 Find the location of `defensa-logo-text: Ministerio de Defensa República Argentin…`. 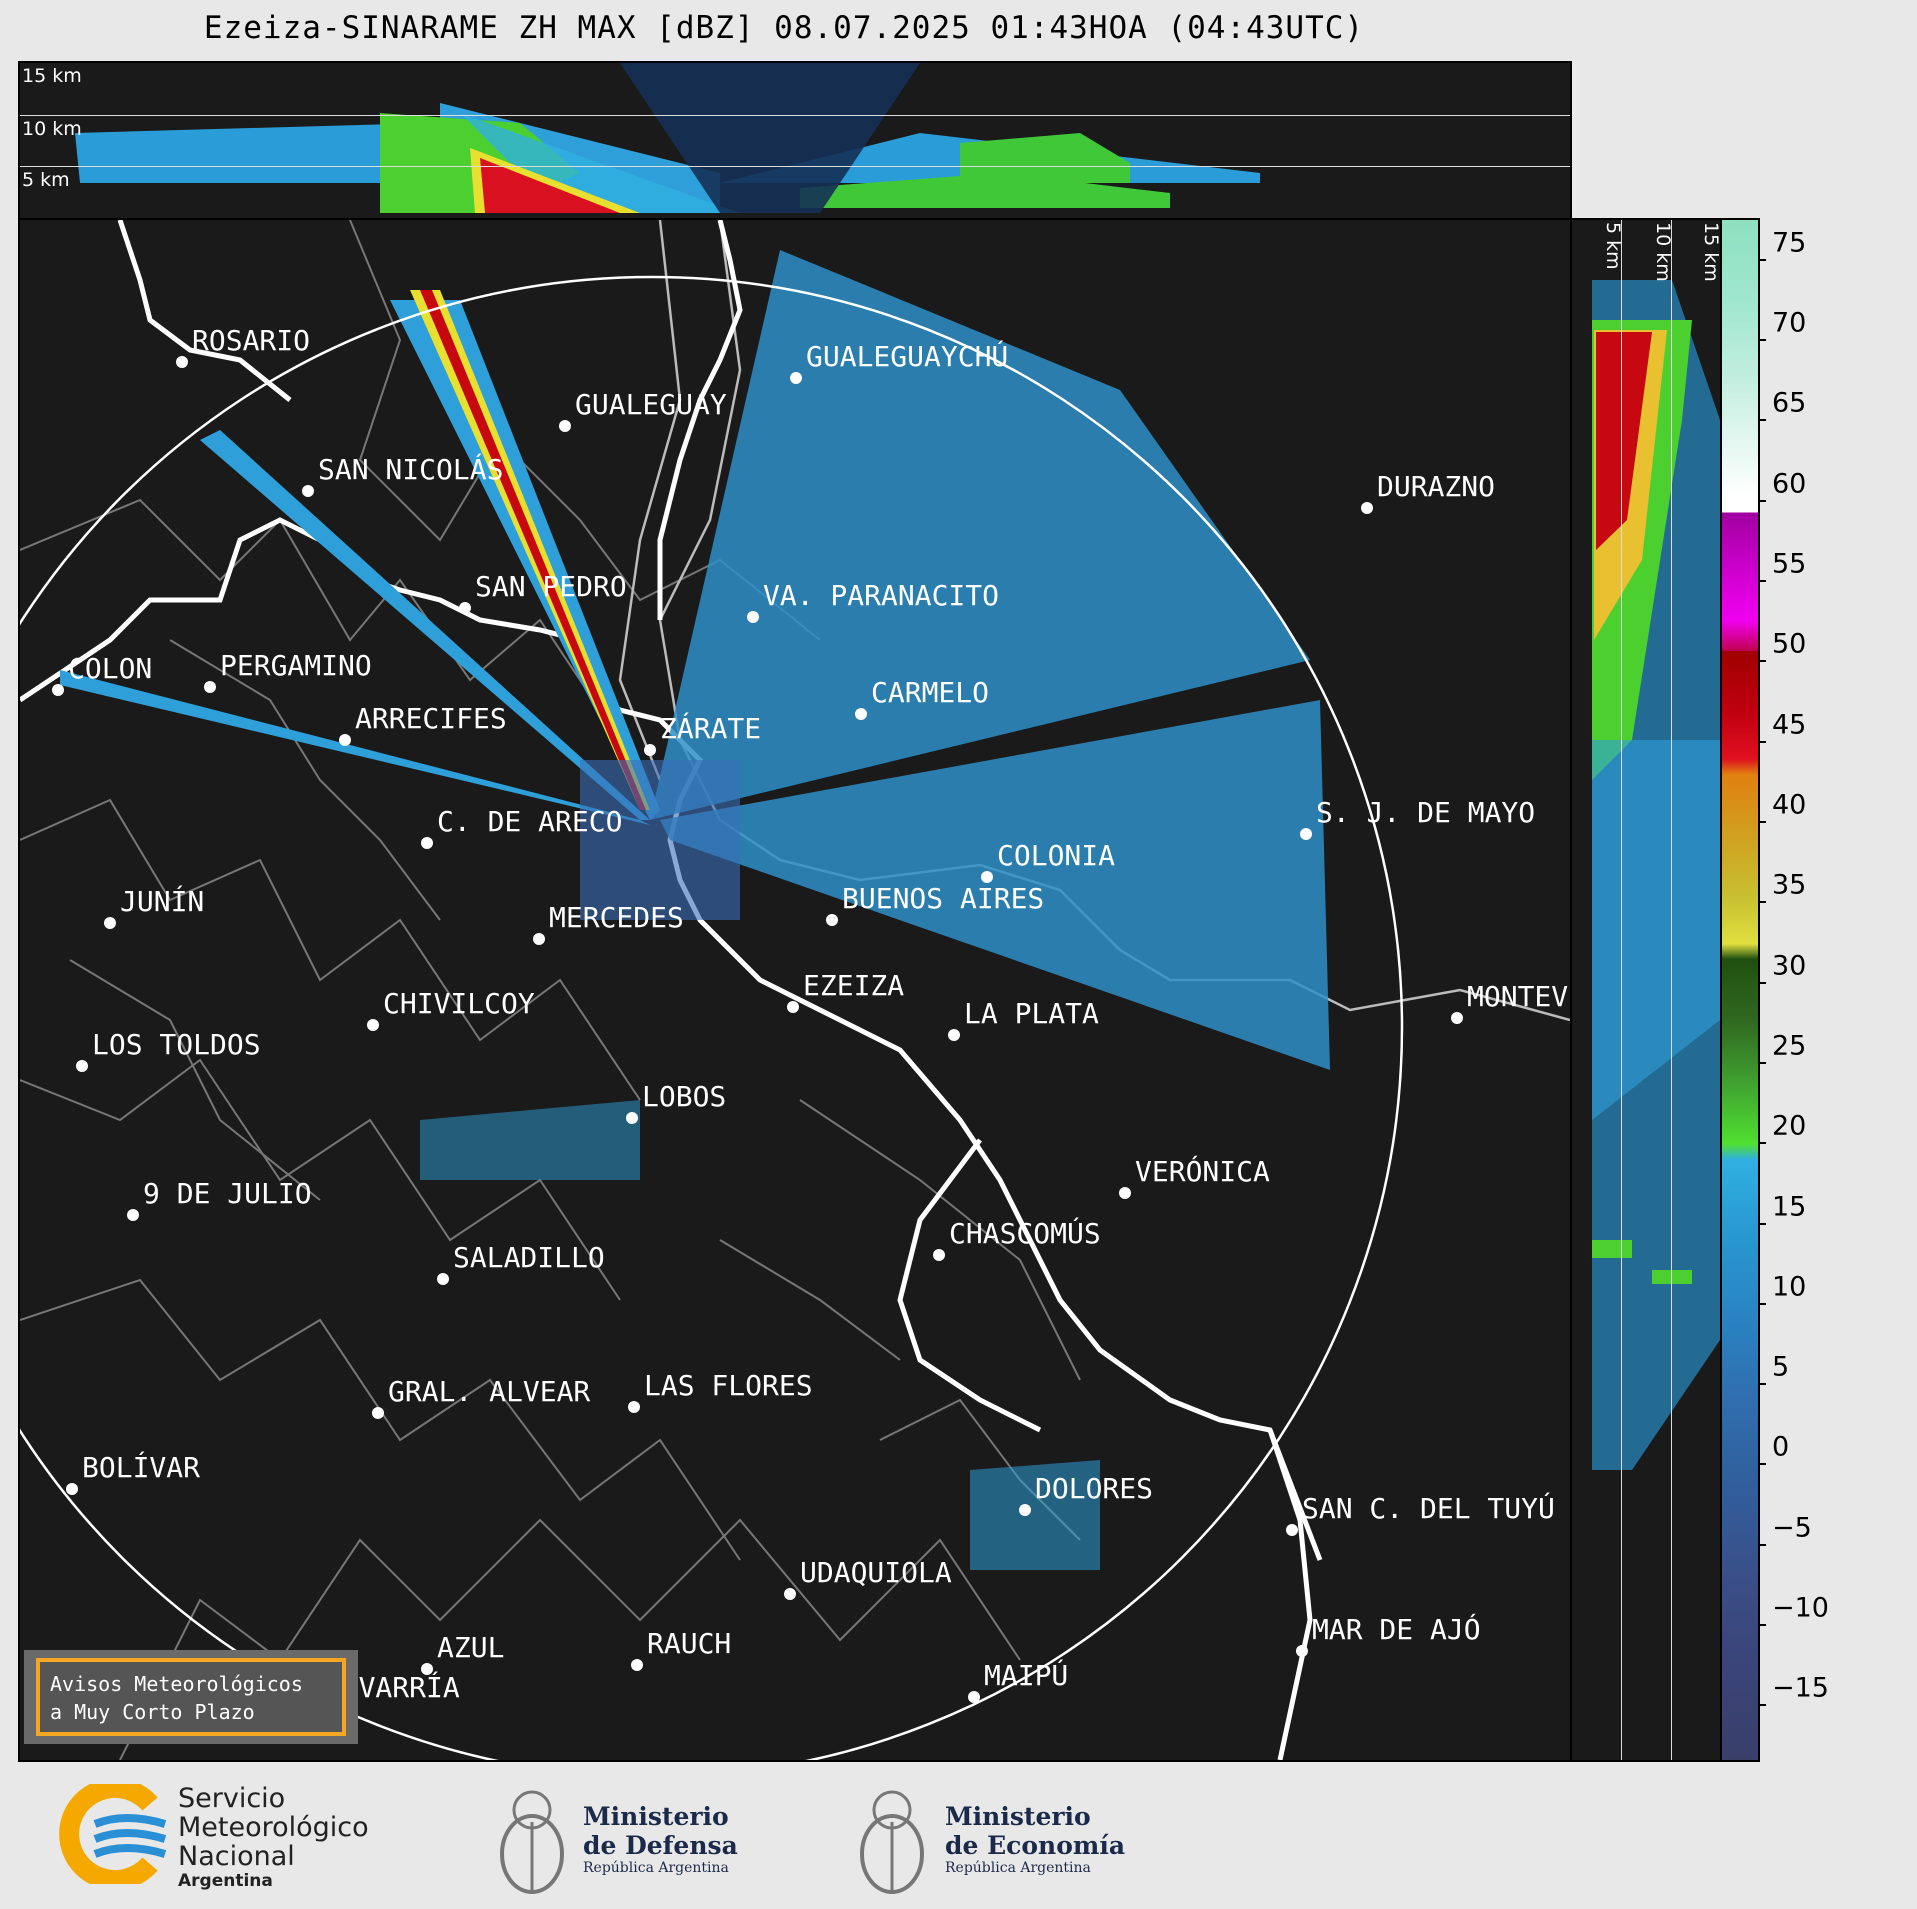

defensa-logo-text: Ministerio de Defensa República Argentin… is located at coordinates (660, 1839).